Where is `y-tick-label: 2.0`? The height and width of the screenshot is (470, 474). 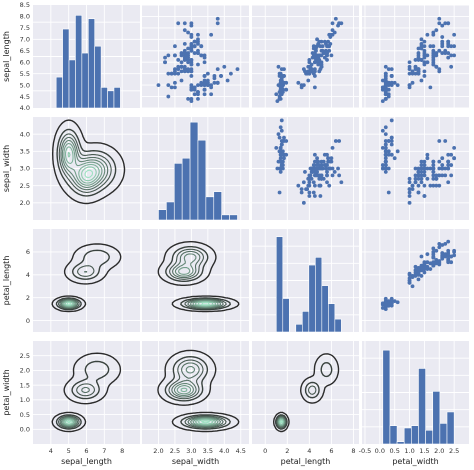
y-tick-label: 2.0 is located at coordinates (25, 371).